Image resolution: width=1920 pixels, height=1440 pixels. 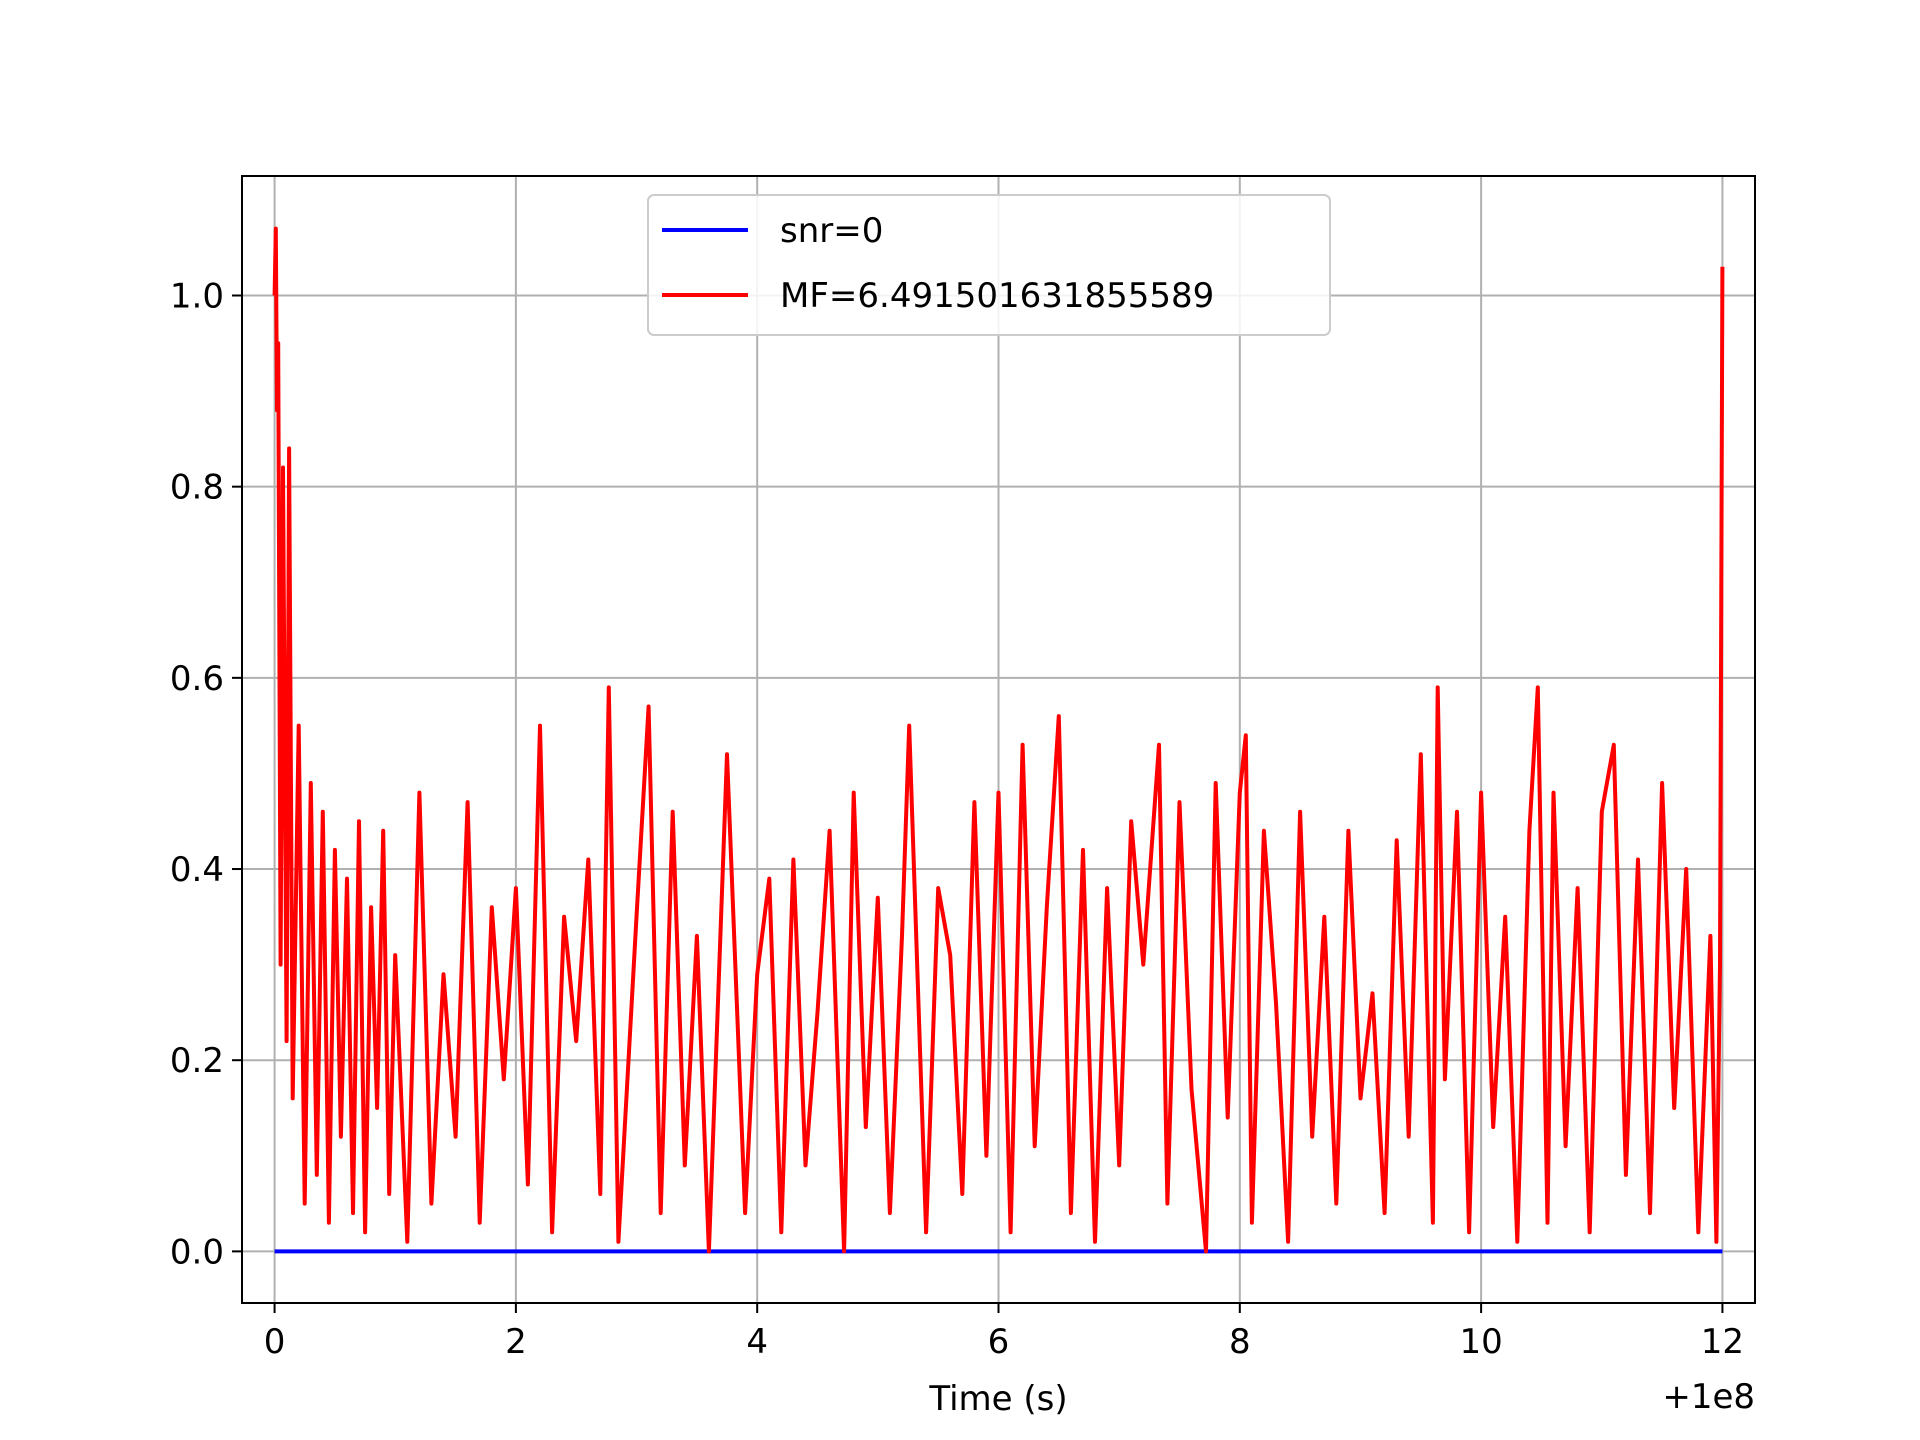 What do you see at coordinates (197, 296) in the screenshot?
I see `y-tick-label: 1.0` at bounding box center [197, 296].